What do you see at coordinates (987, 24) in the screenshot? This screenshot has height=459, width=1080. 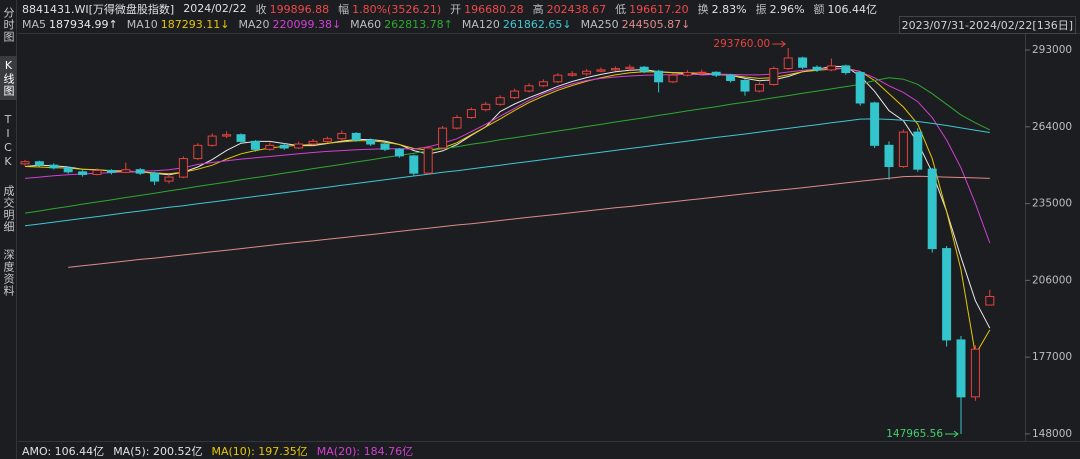 I see `date-range: 2023/07/31-2024/02/22[136日]` at bounding box center [987, 24].